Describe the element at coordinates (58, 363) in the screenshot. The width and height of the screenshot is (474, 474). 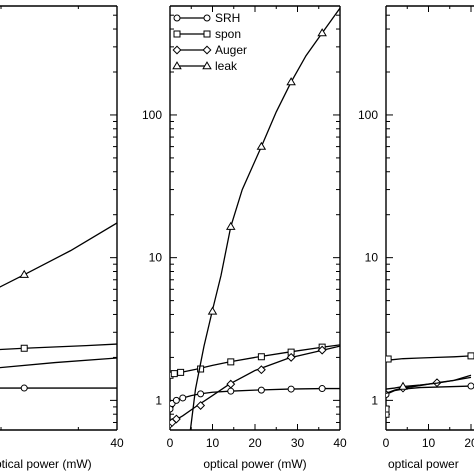
I see `series-auger-line` at that location.